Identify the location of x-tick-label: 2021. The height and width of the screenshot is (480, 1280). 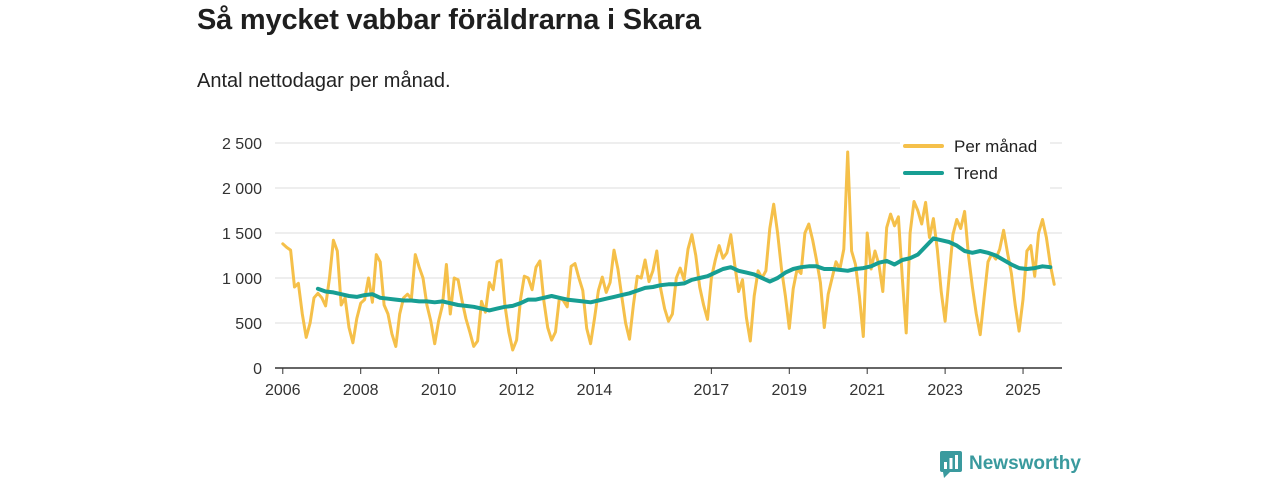
(867, 390).